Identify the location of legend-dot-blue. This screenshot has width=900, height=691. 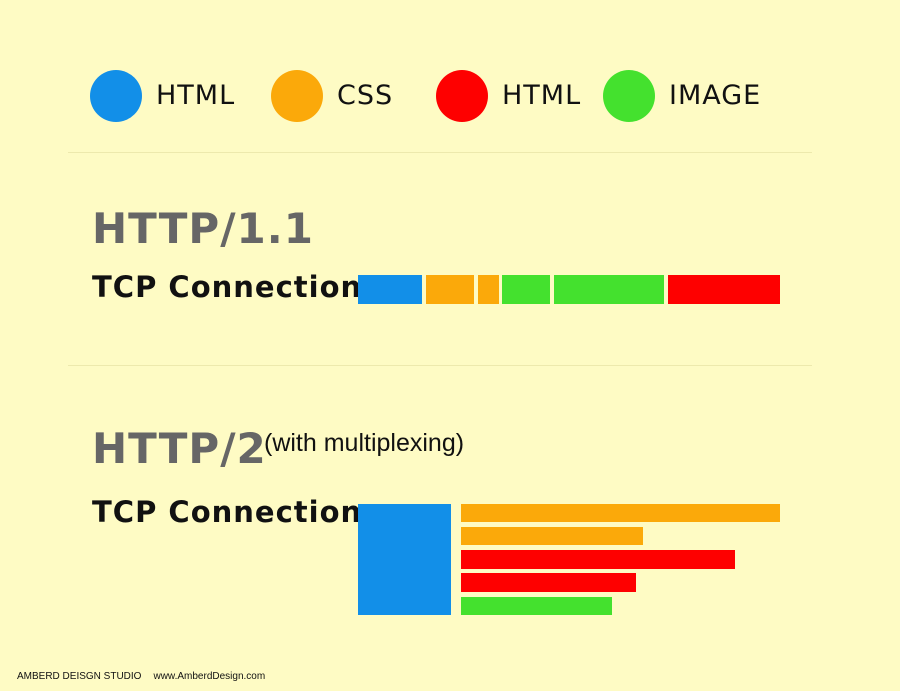
(116, 96).